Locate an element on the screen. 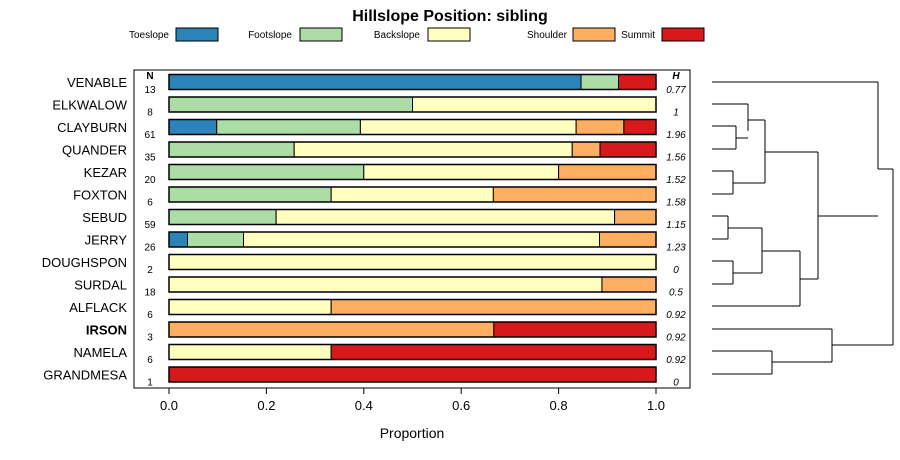 The image size is (900, 460). row-n-alflack: 6 is located at coordinates (150, 315).